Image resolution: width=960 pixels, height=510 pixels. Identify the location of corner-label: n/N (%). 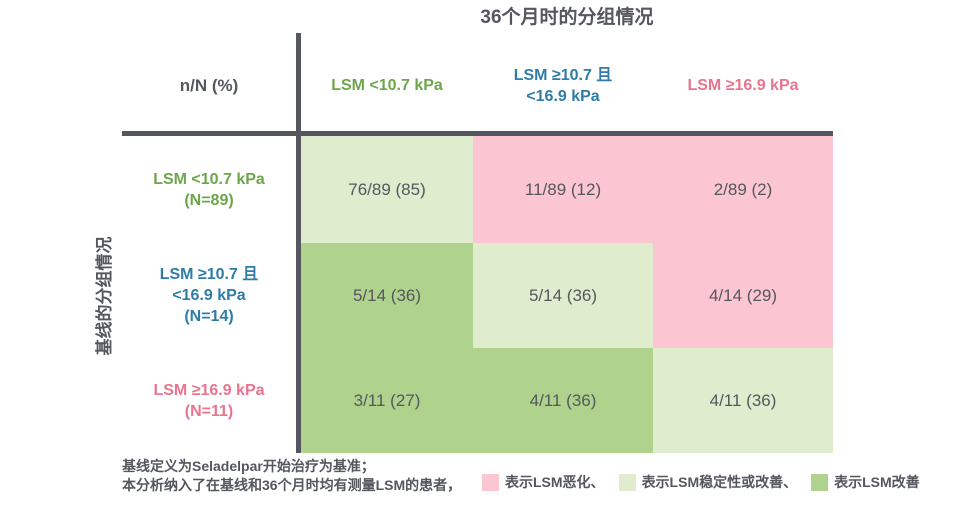
(209, 85).